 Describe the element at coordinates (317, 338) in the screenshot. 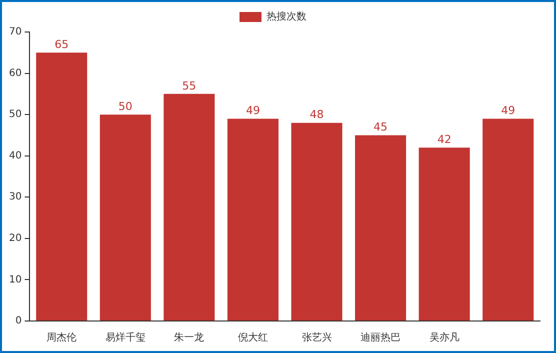

I see `x-tick-label: 张艺兴` at that location.